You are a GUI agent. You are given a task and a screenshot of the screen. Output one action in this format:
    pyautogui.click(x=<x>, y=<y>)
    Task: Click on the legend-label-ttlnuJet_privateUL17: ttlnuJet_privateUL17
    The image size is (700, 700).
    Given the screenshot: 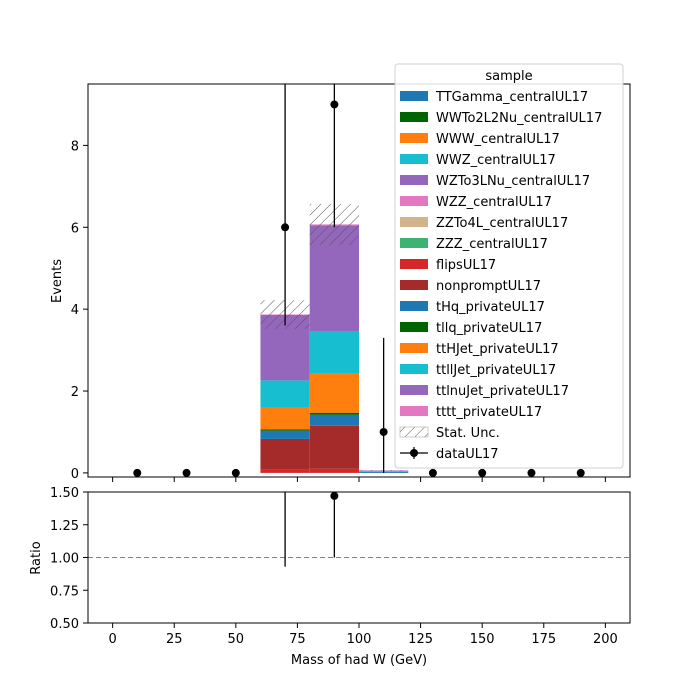 What is the action you would take?
    pyautogui.click(x=502, y=391)
    